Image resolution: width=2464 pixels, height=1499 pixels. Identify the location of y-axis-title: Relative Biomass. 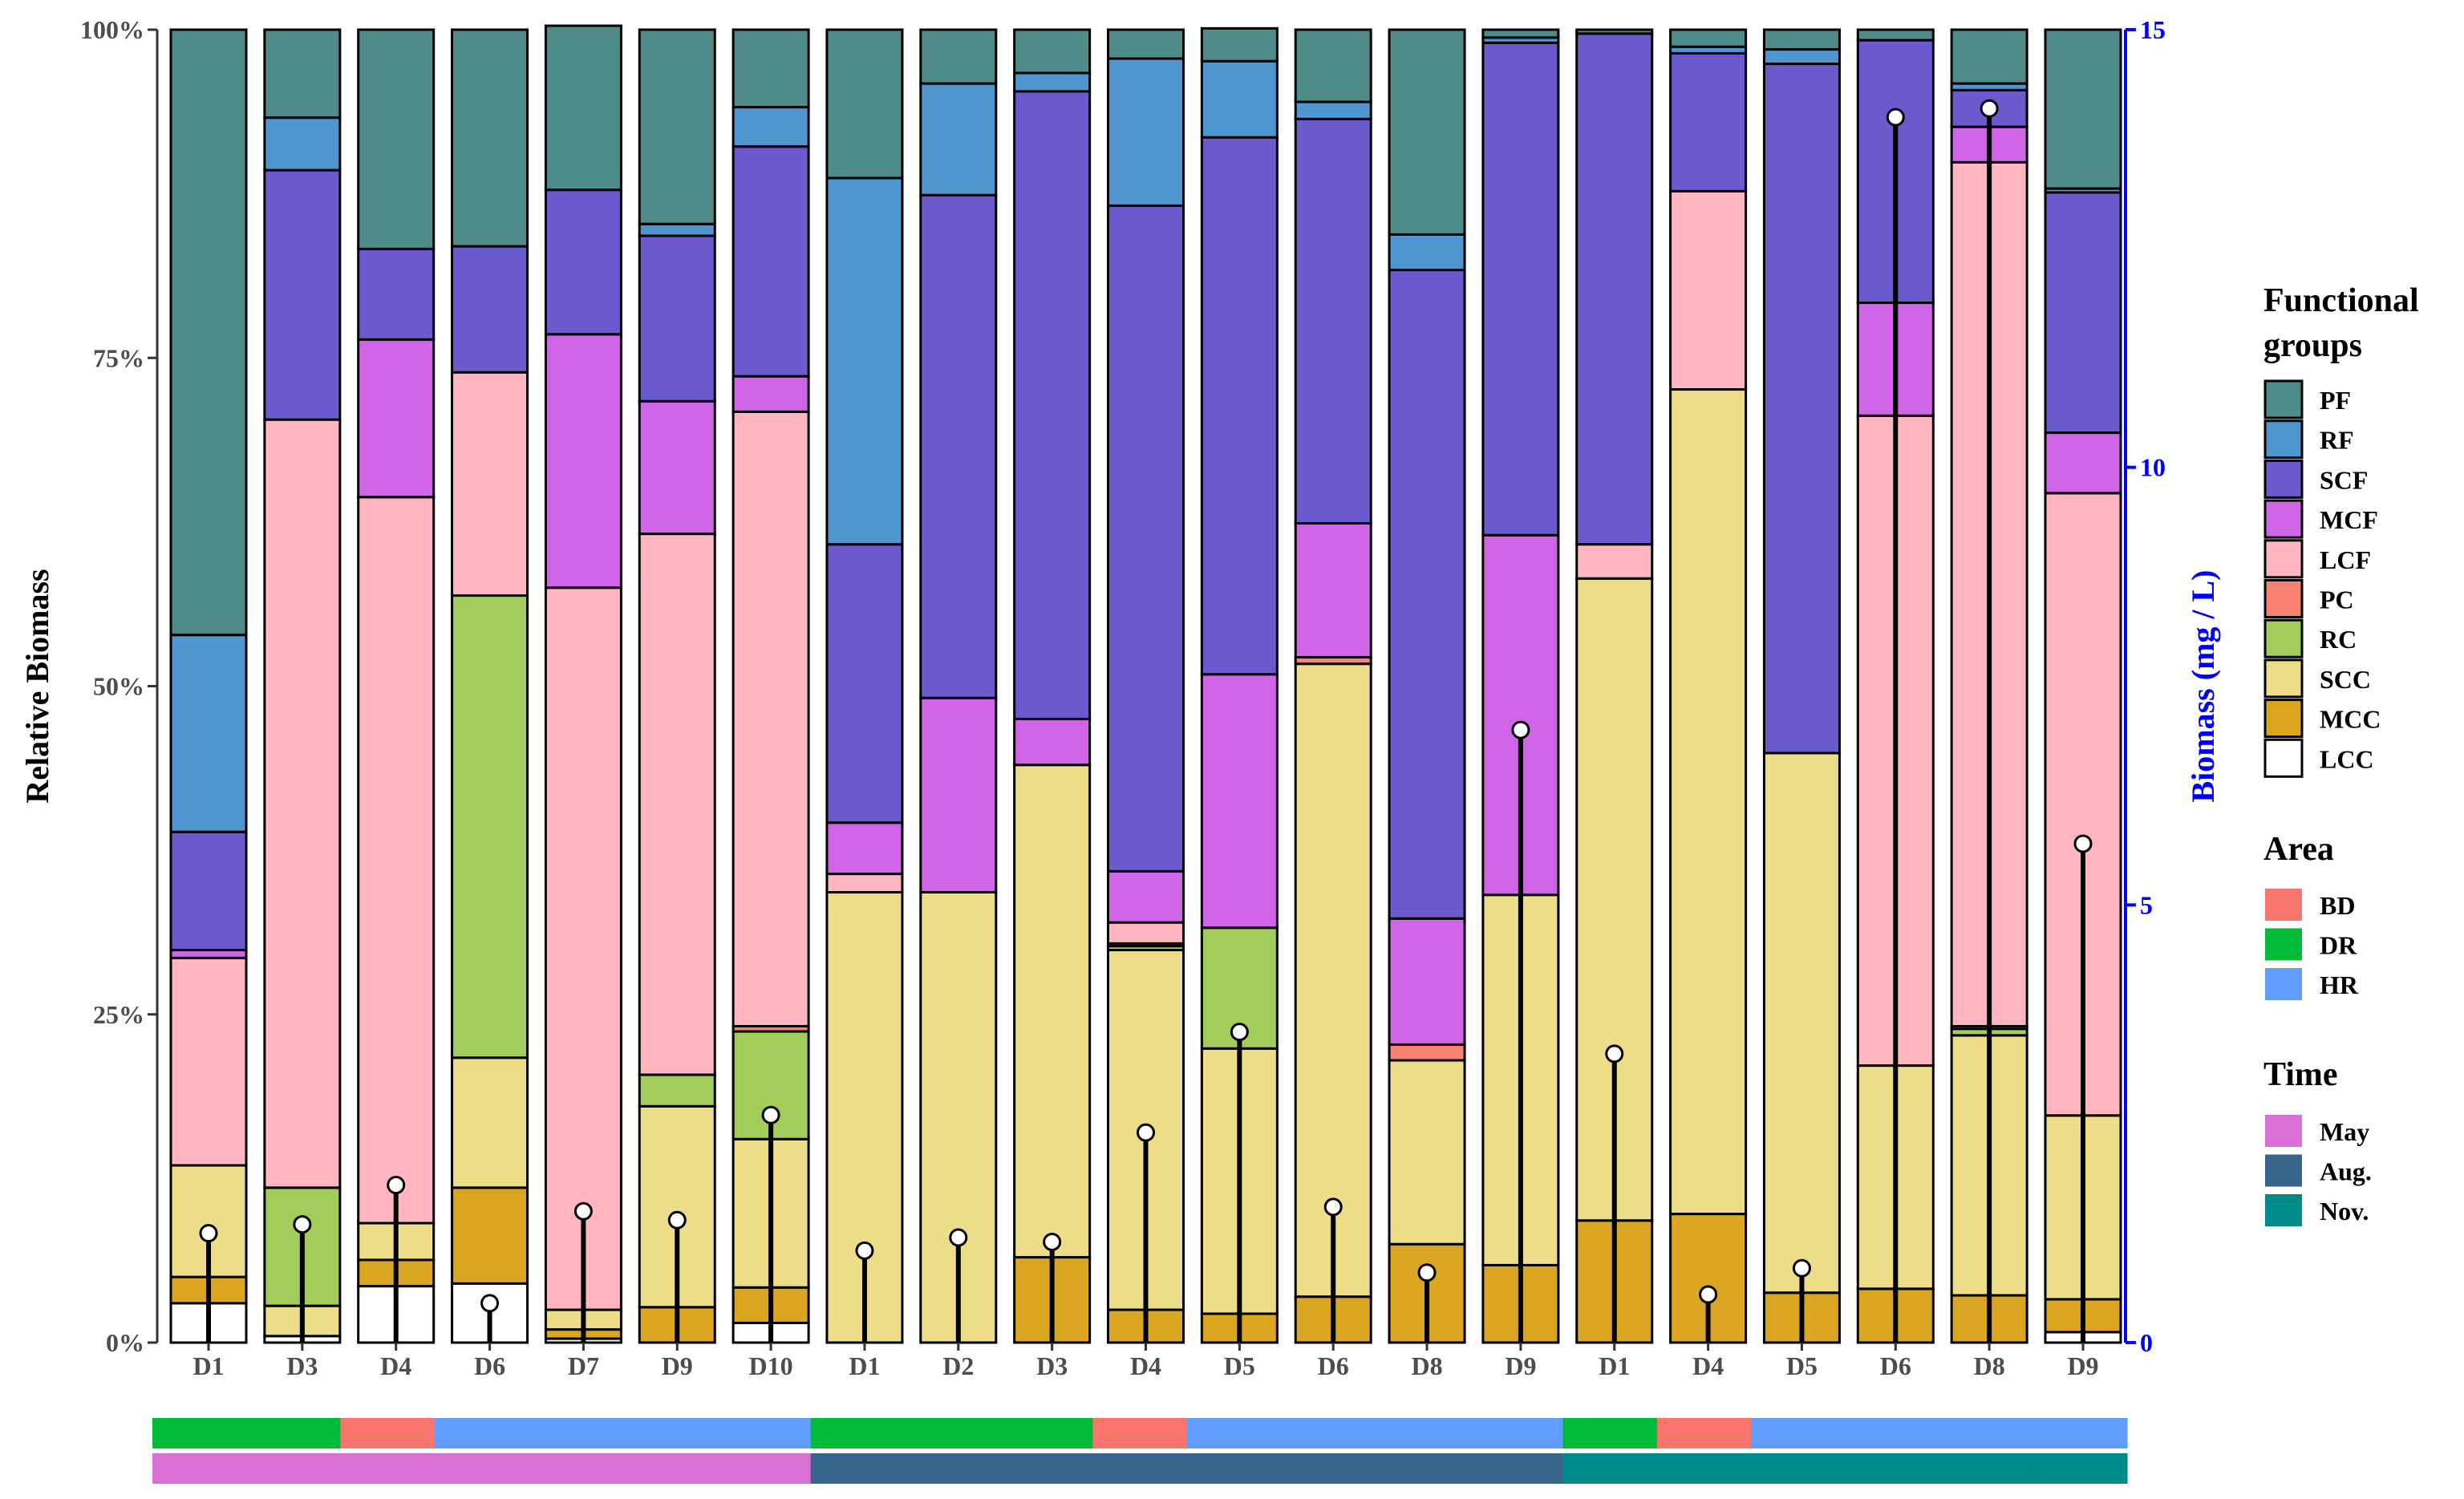
(37, 686).